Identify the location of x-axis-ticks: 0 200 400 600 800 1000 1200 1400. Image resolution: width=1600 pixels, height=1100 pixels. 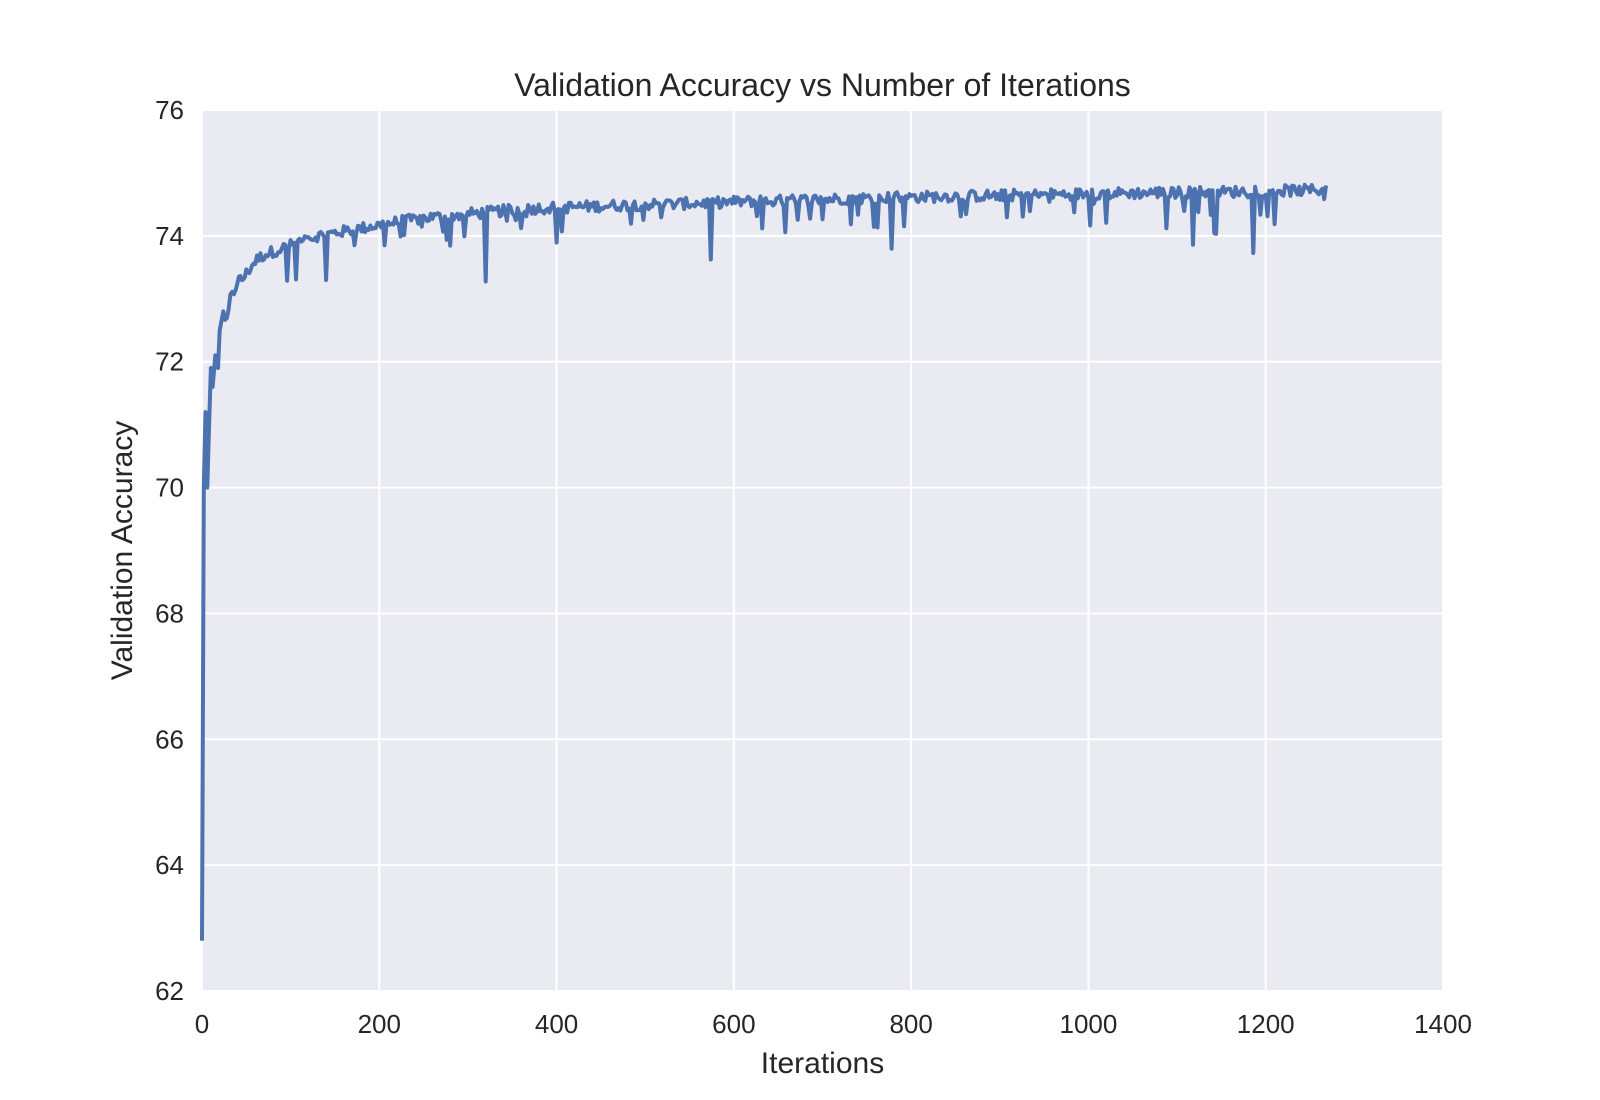
(833, 1024).